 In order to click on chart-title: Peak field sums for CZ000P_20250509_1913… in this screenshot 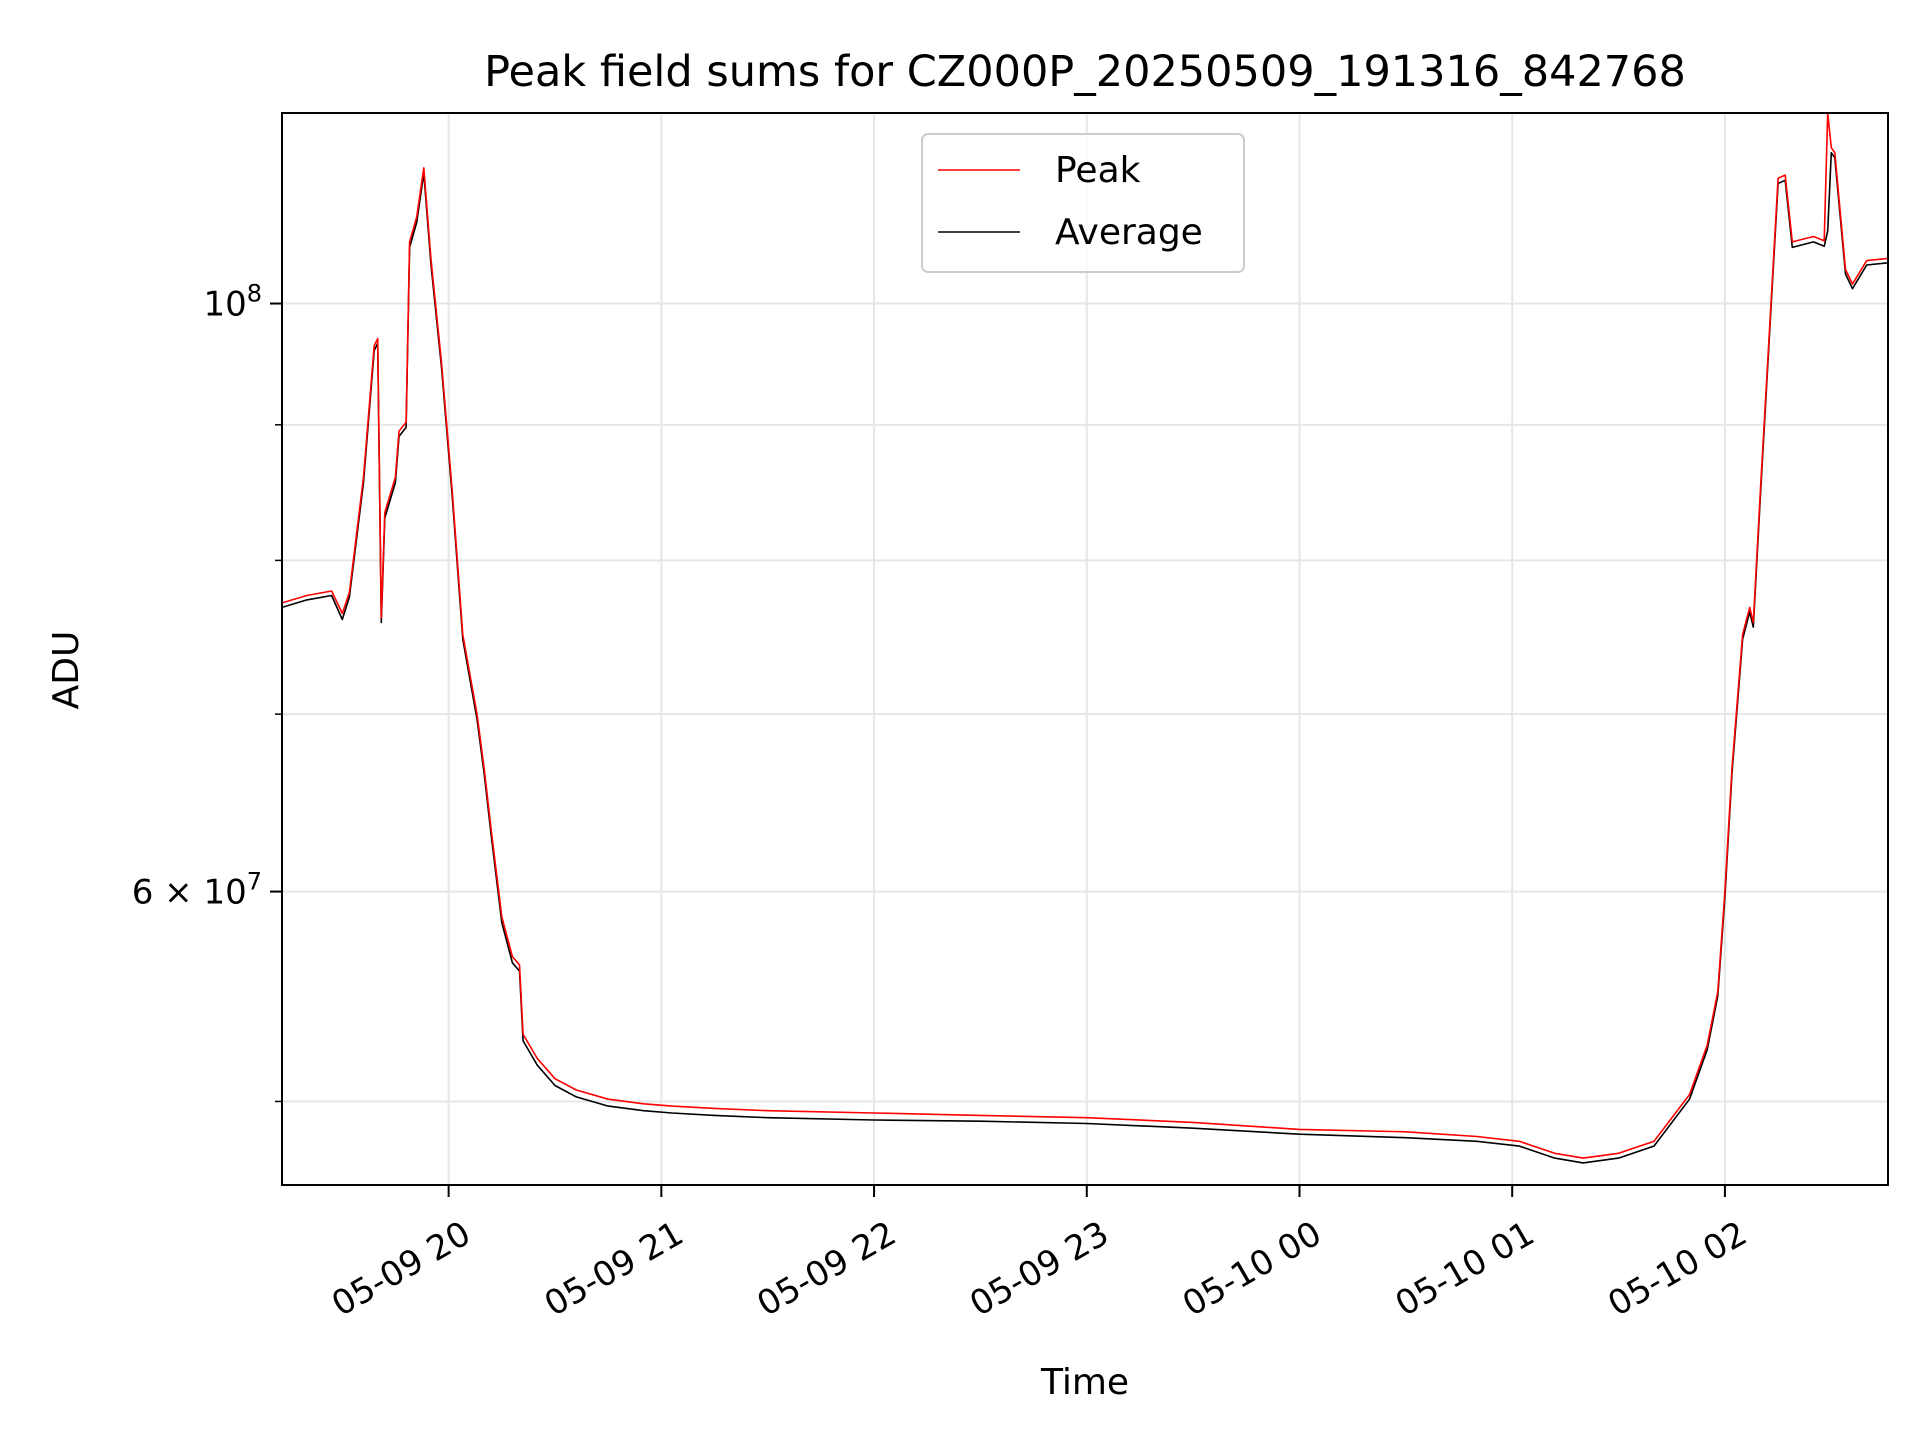, I will do `click(1085, 72)`.